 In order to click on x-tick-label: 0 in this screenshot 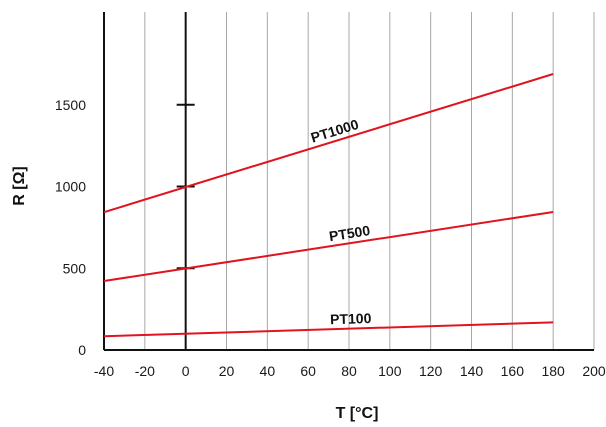, I will do `click(186, 371)`.